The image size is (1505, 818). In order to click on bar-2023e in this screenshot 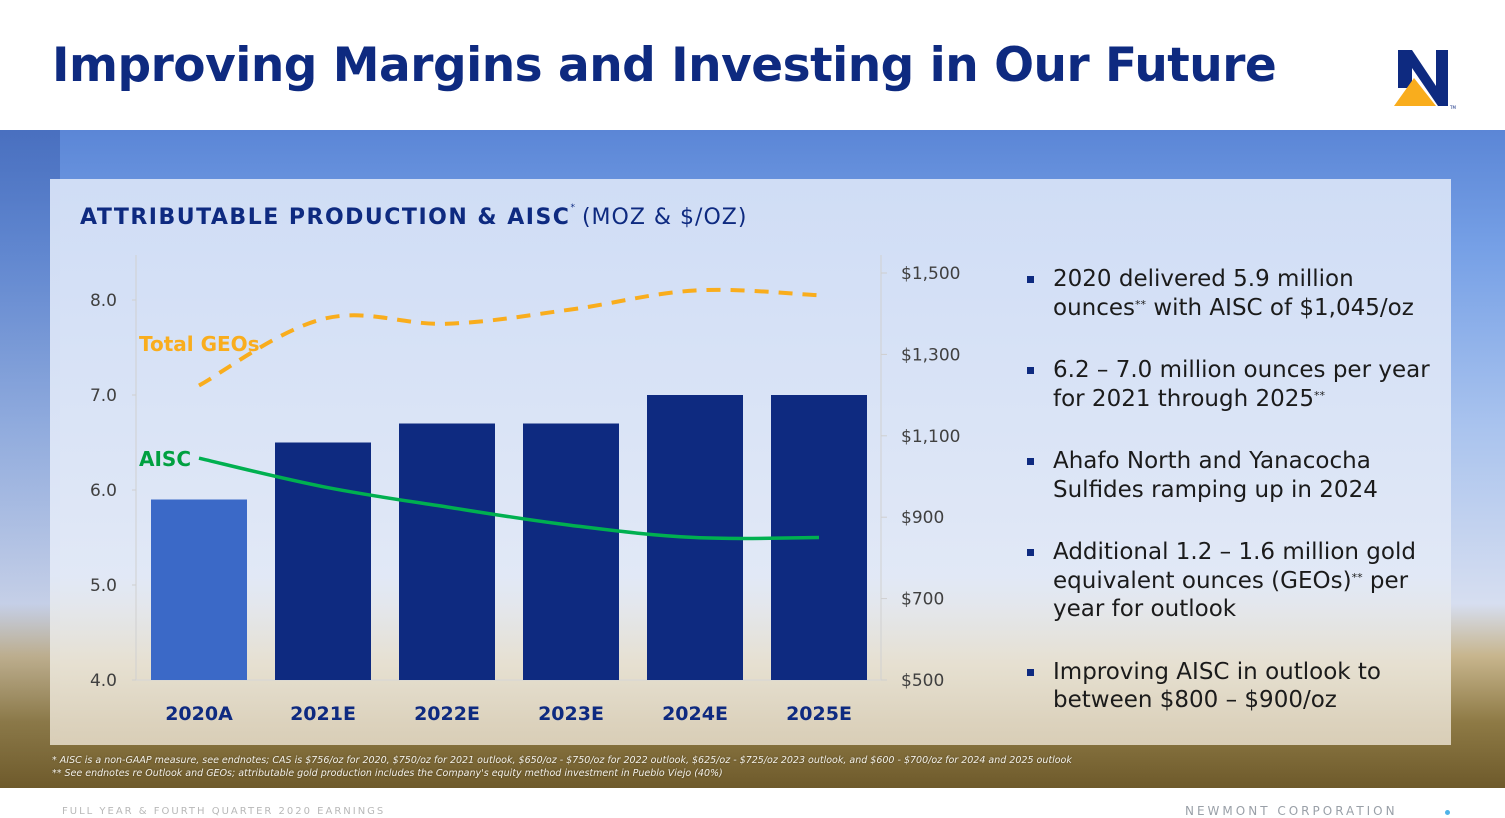, I will do `click(571, 551)`.